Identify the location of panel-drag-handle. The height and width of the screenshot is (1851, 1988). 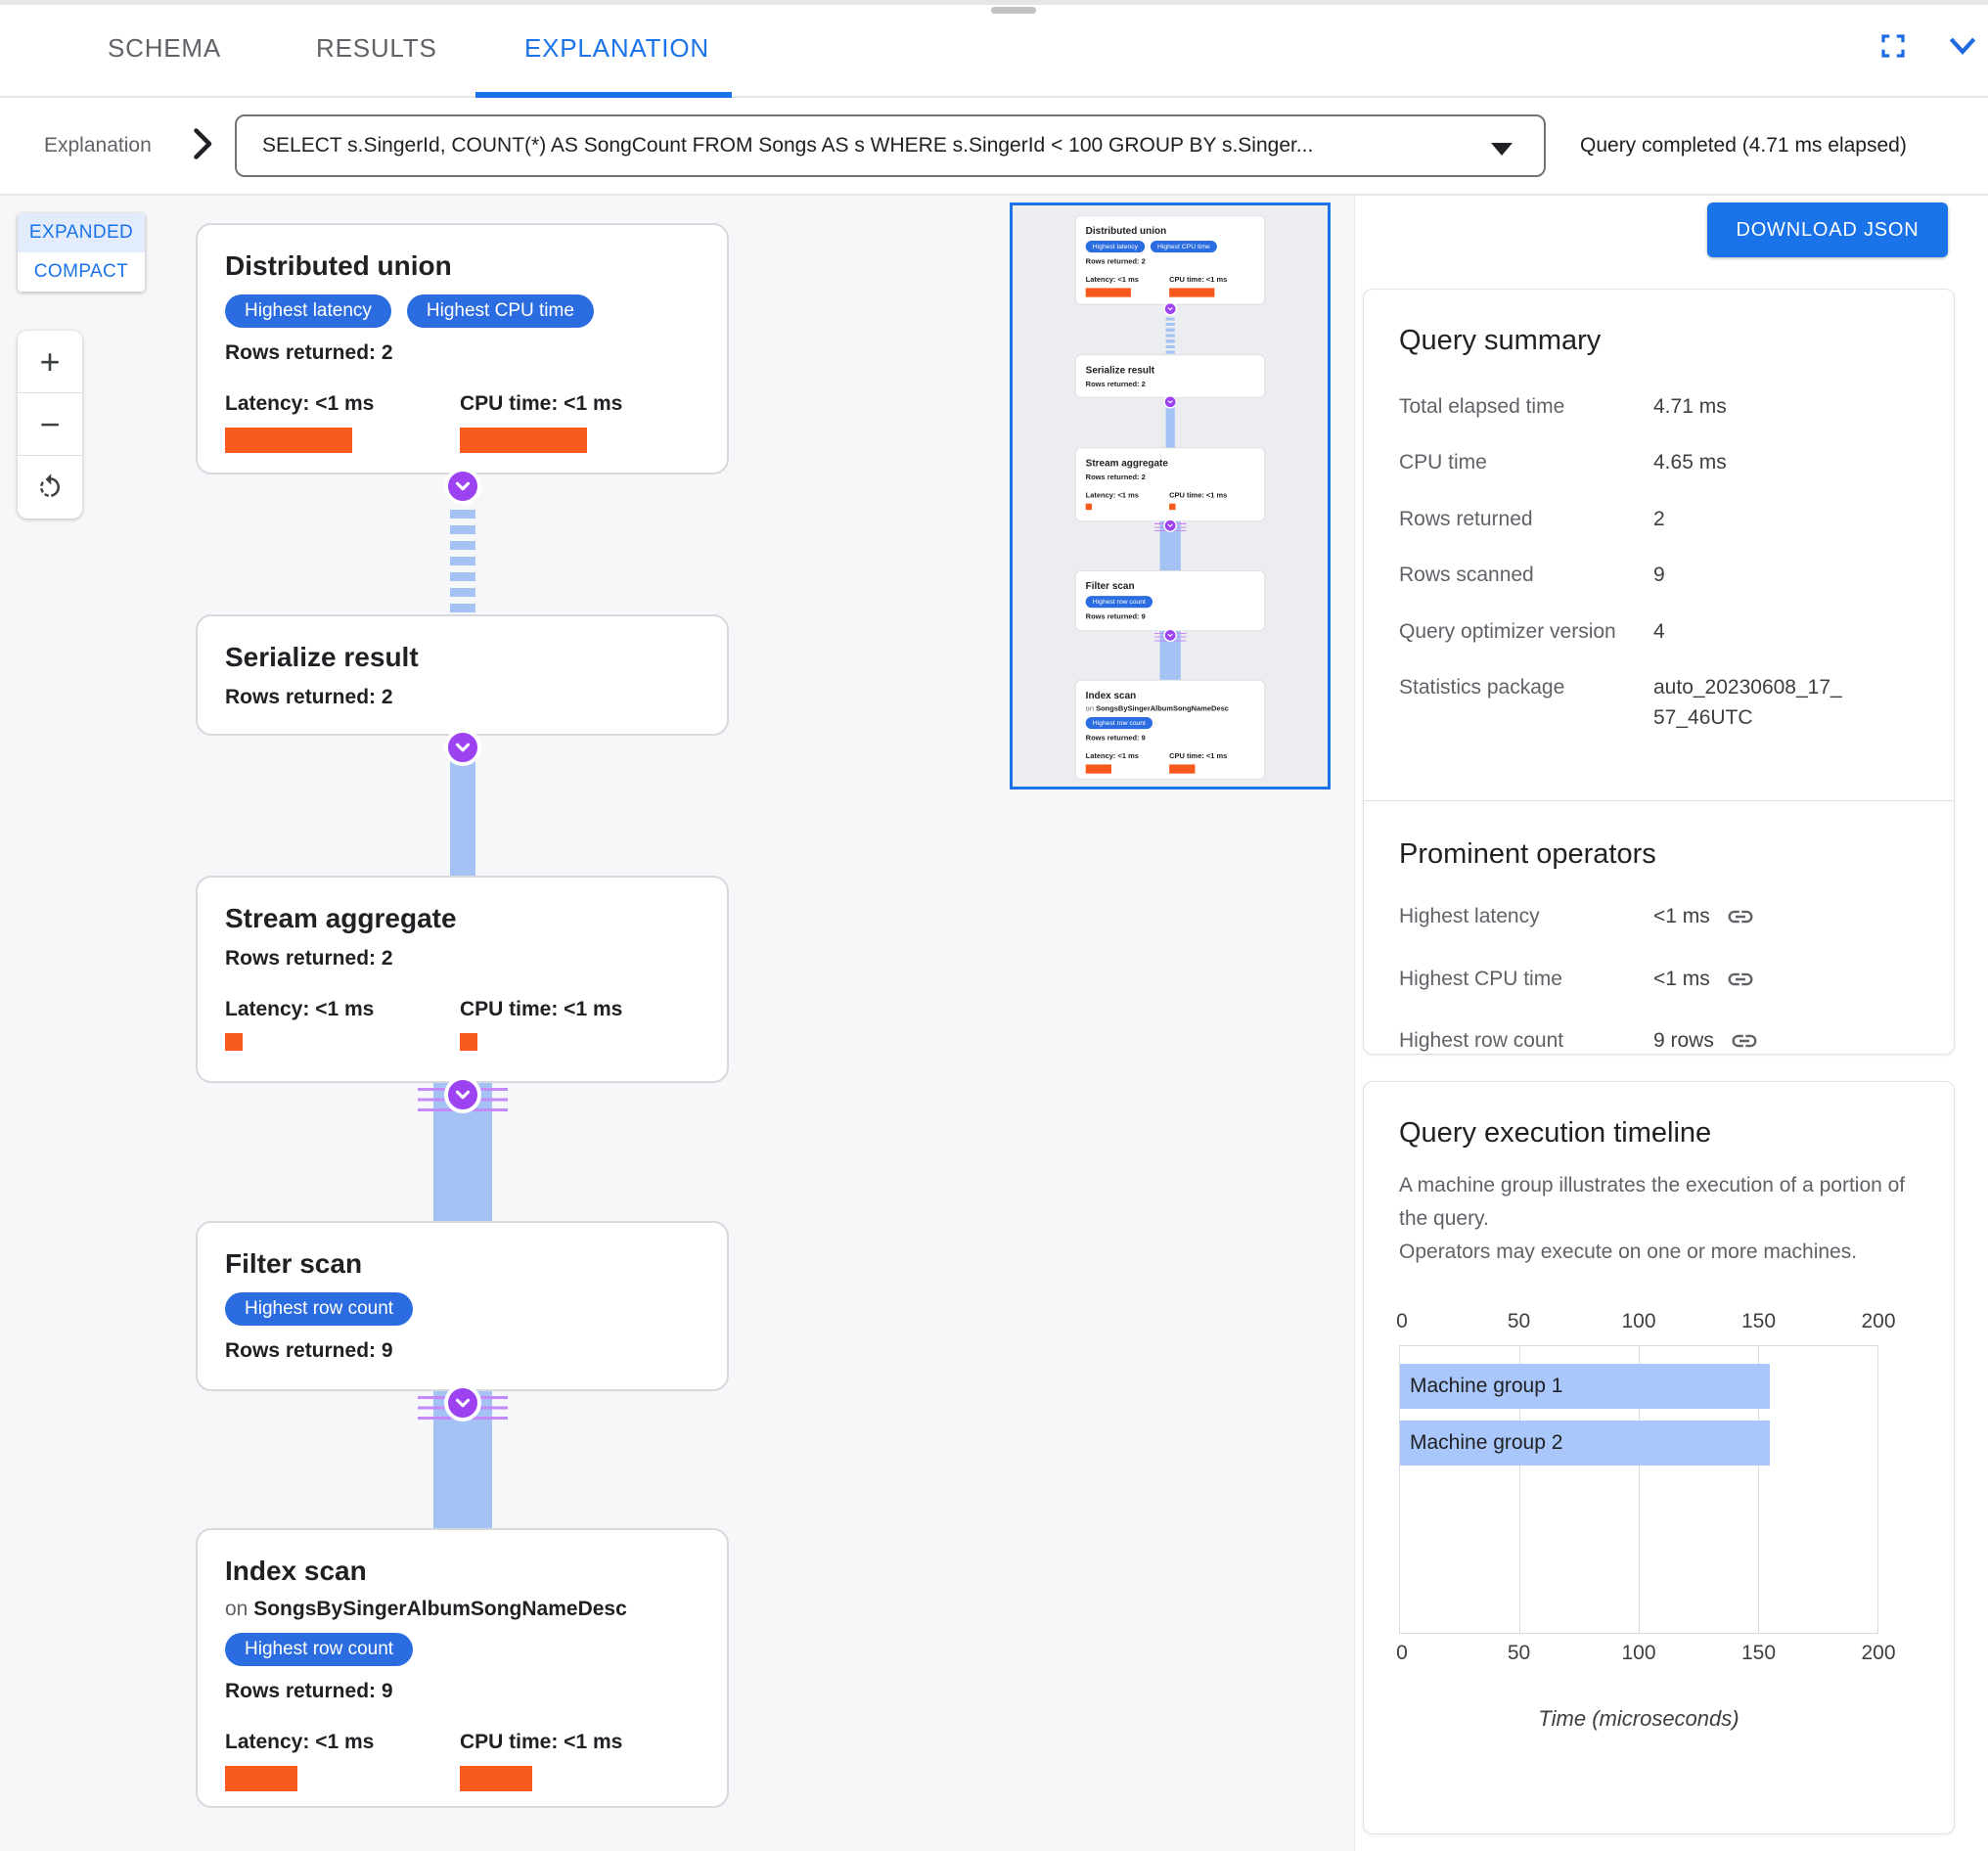
(1013, 10).